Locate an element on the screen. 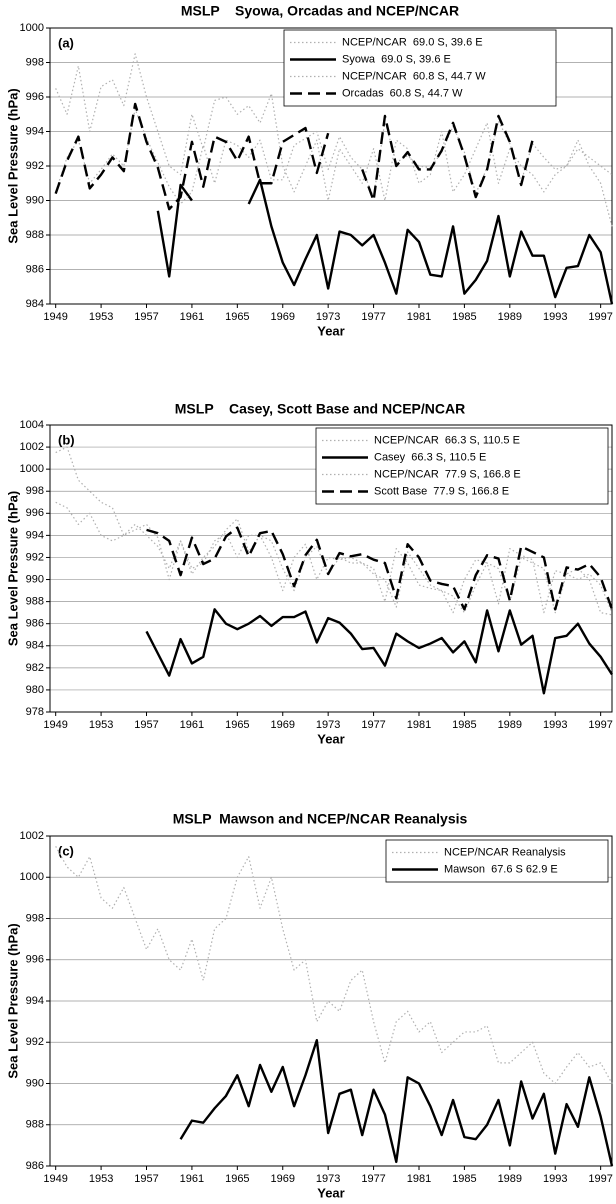 This screenshot has width=616, height=1204. legend-label: Syowa 69.0 S, 39.6 E is located at coordinates (396, 59).